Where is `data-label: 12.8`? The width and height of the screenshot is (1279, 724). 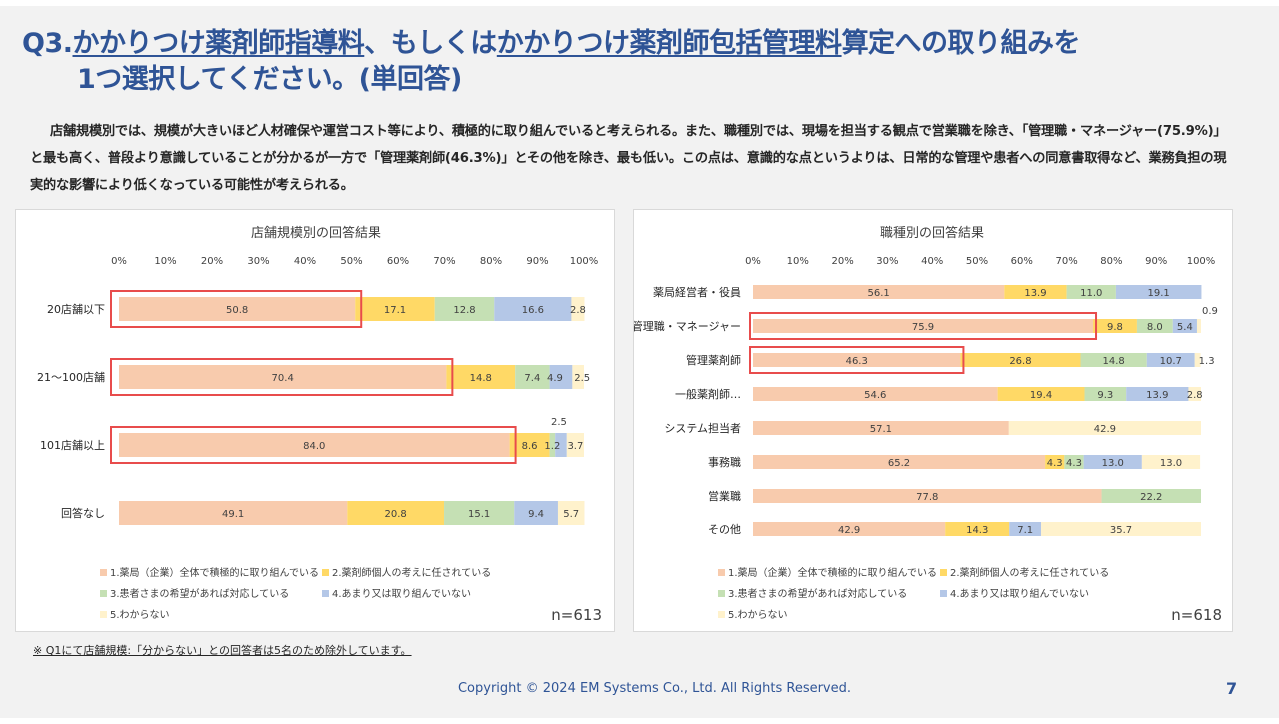
data-label: 12.8 is located at coordinates (464, 310).